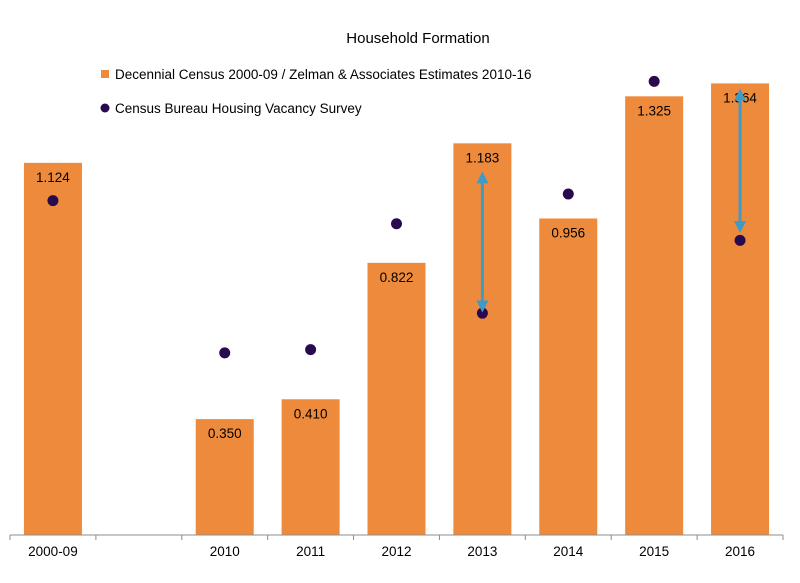 This screenshot has width=800, height=583. What do you see at coordinates (311, 350) in the screenshot?
I see `survey-dot-2011` at bounding box center [311, 350].